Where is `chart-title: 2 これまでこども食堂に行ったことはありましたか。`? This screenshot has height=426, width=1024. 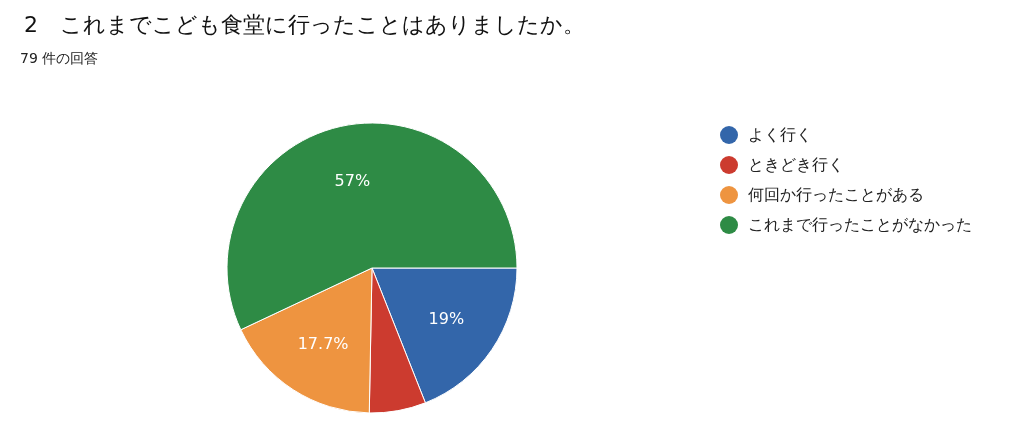
chart-title: 2 これまでこども食堂に行ったことはありましたか。 is located at coordinates (304, 25).